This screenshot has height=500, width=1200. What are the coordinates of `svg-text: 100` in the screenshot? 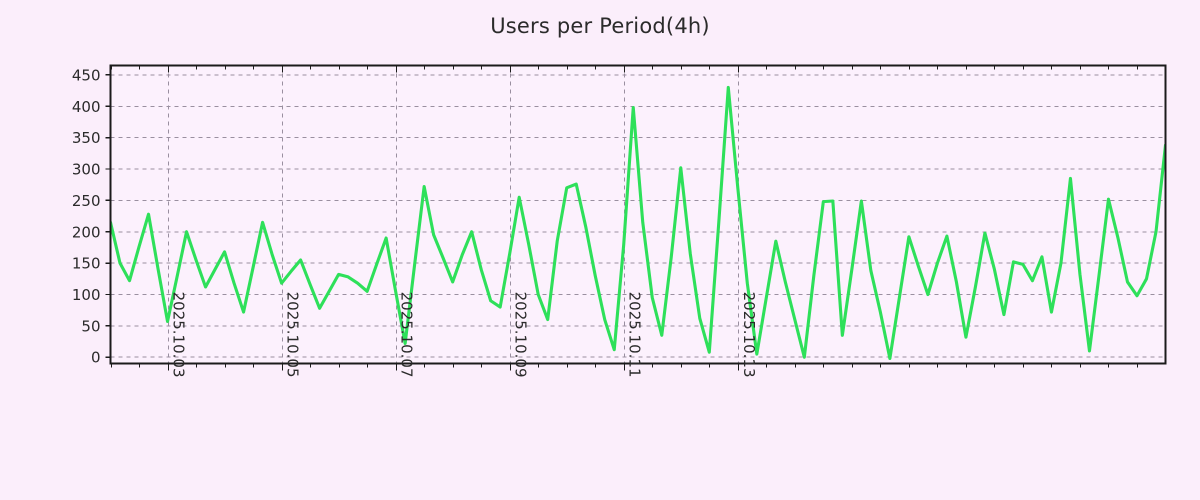 It's located at (86, 295).